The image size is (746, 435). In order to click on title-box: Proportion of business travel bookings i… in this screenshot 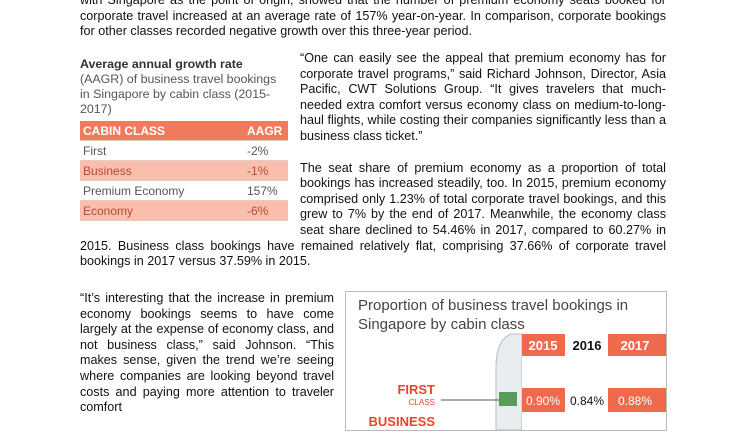, I will do `click(493, 315)`.